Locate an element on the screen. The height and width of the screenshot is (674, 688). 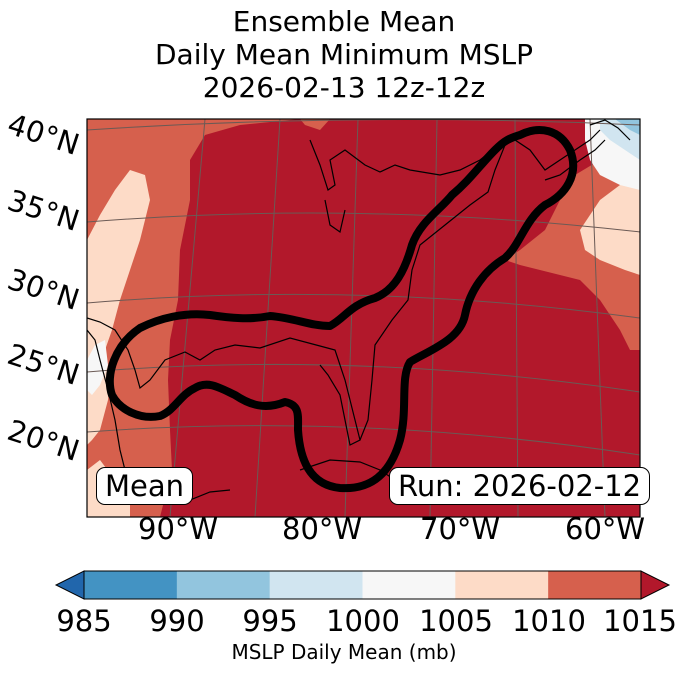
colorbar-tick-995: 995 is located at coordinates (270, 621).